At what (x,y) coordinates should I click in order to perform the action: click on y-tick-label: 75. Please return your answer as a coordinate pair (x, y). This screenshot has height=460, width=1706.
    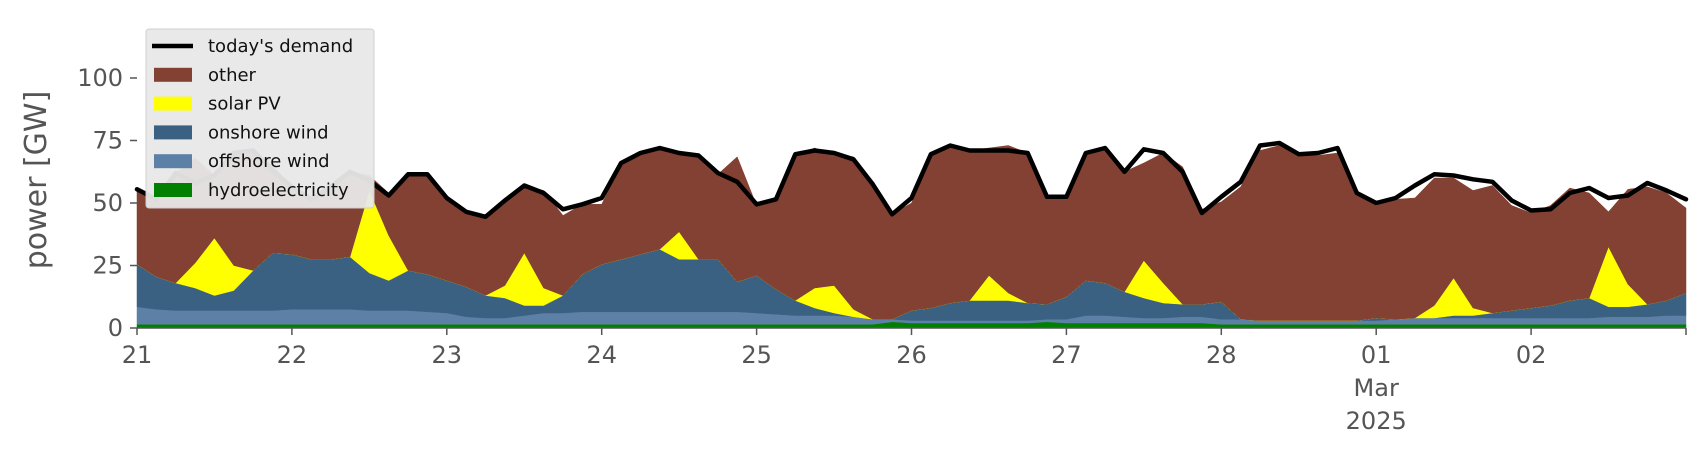
    Looking at the image, I should click on (107, 141).